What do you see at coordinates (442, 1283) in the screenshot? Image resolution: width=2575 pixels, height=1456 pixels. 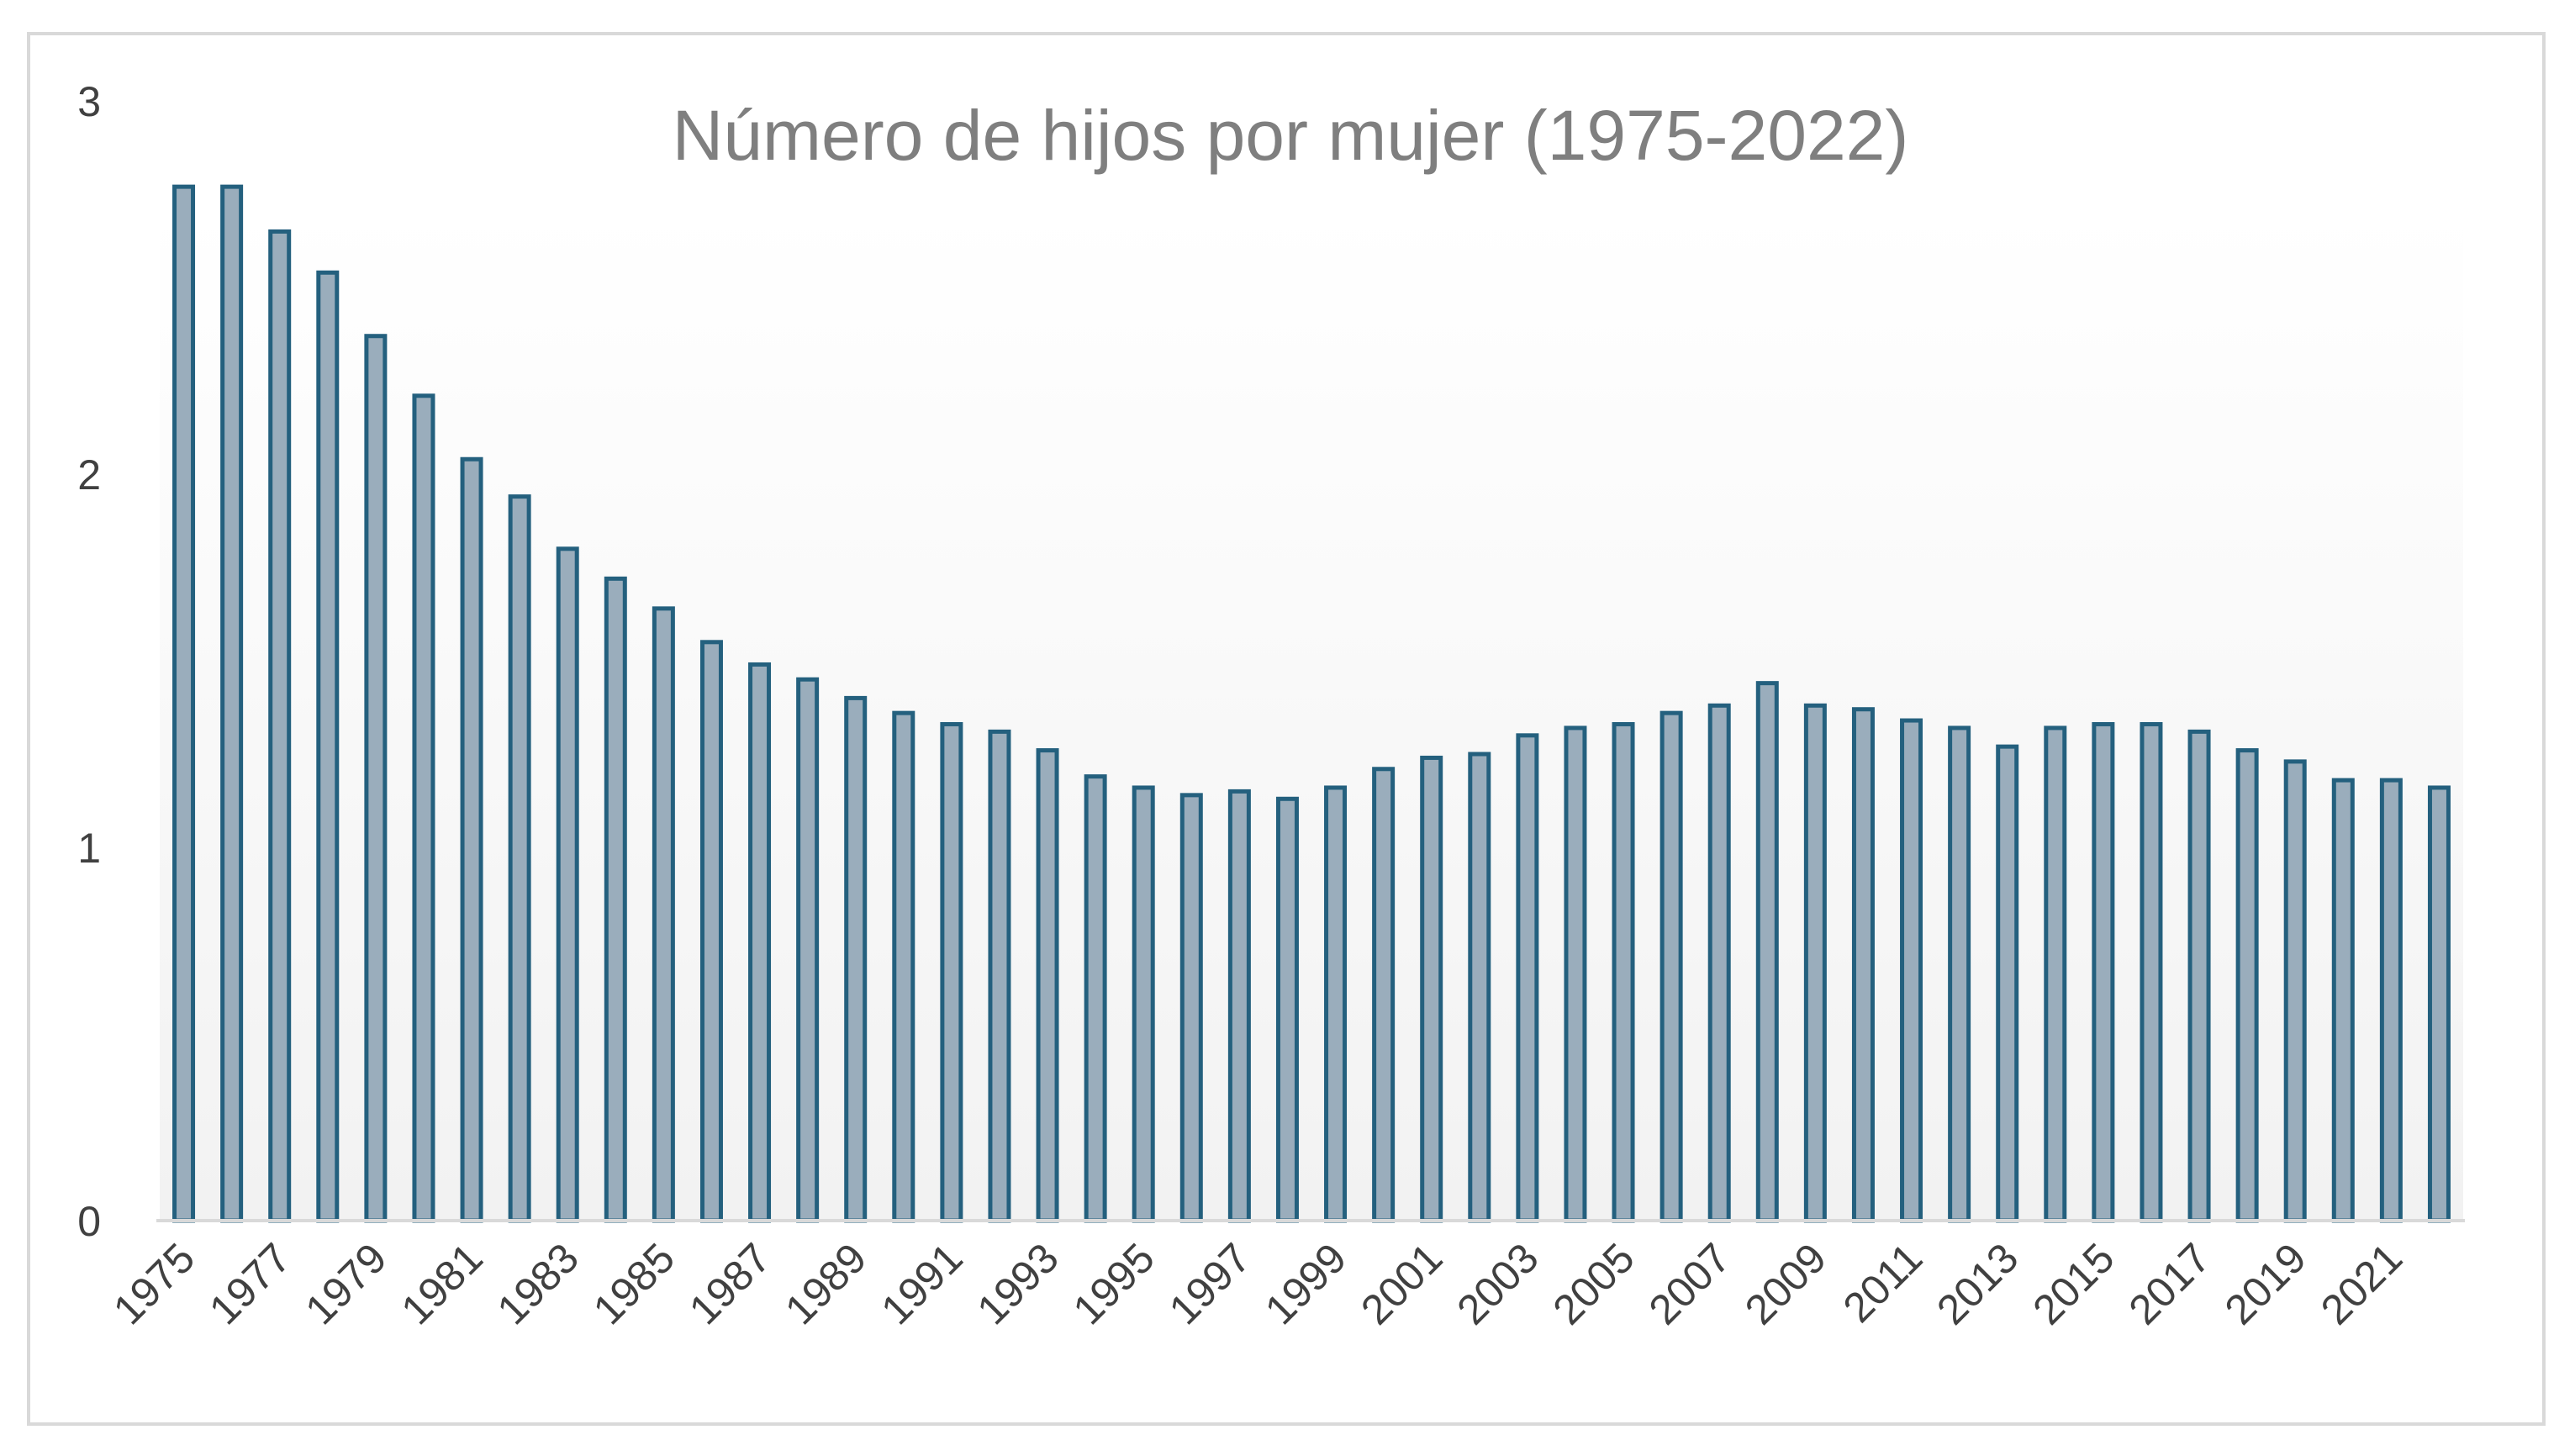 I see `x-tick-label: 1981` at bounding box center [442, 1283].